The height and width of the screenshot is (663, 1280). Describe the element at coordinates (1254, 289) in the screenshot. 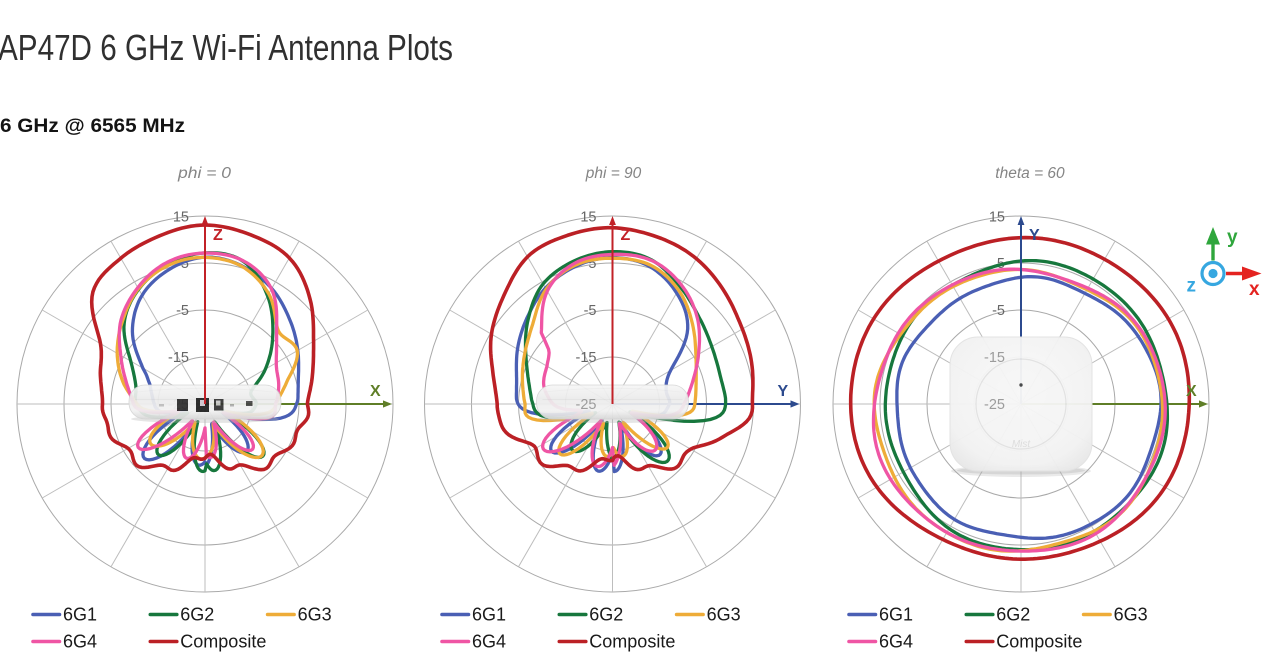

I see `svg-text: x` at that location.